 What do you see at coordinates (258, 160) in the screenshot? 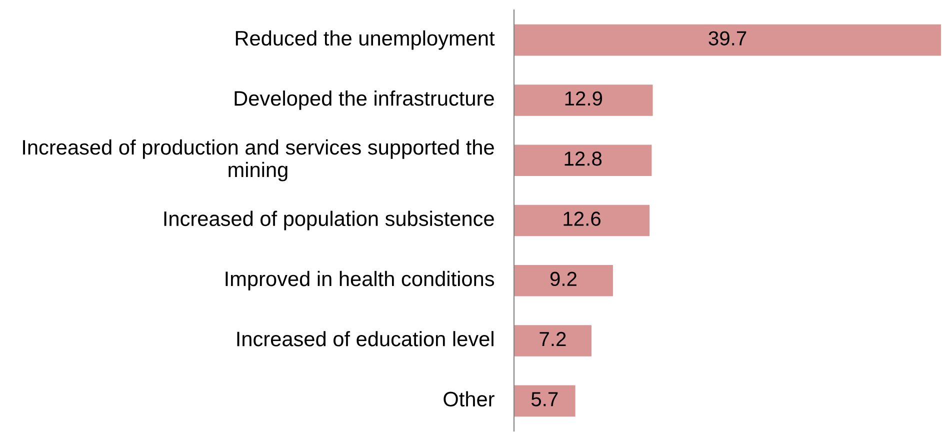
I see `y-tick-label: Increased of production and services supported the mining` at bounding box center [258, 160].